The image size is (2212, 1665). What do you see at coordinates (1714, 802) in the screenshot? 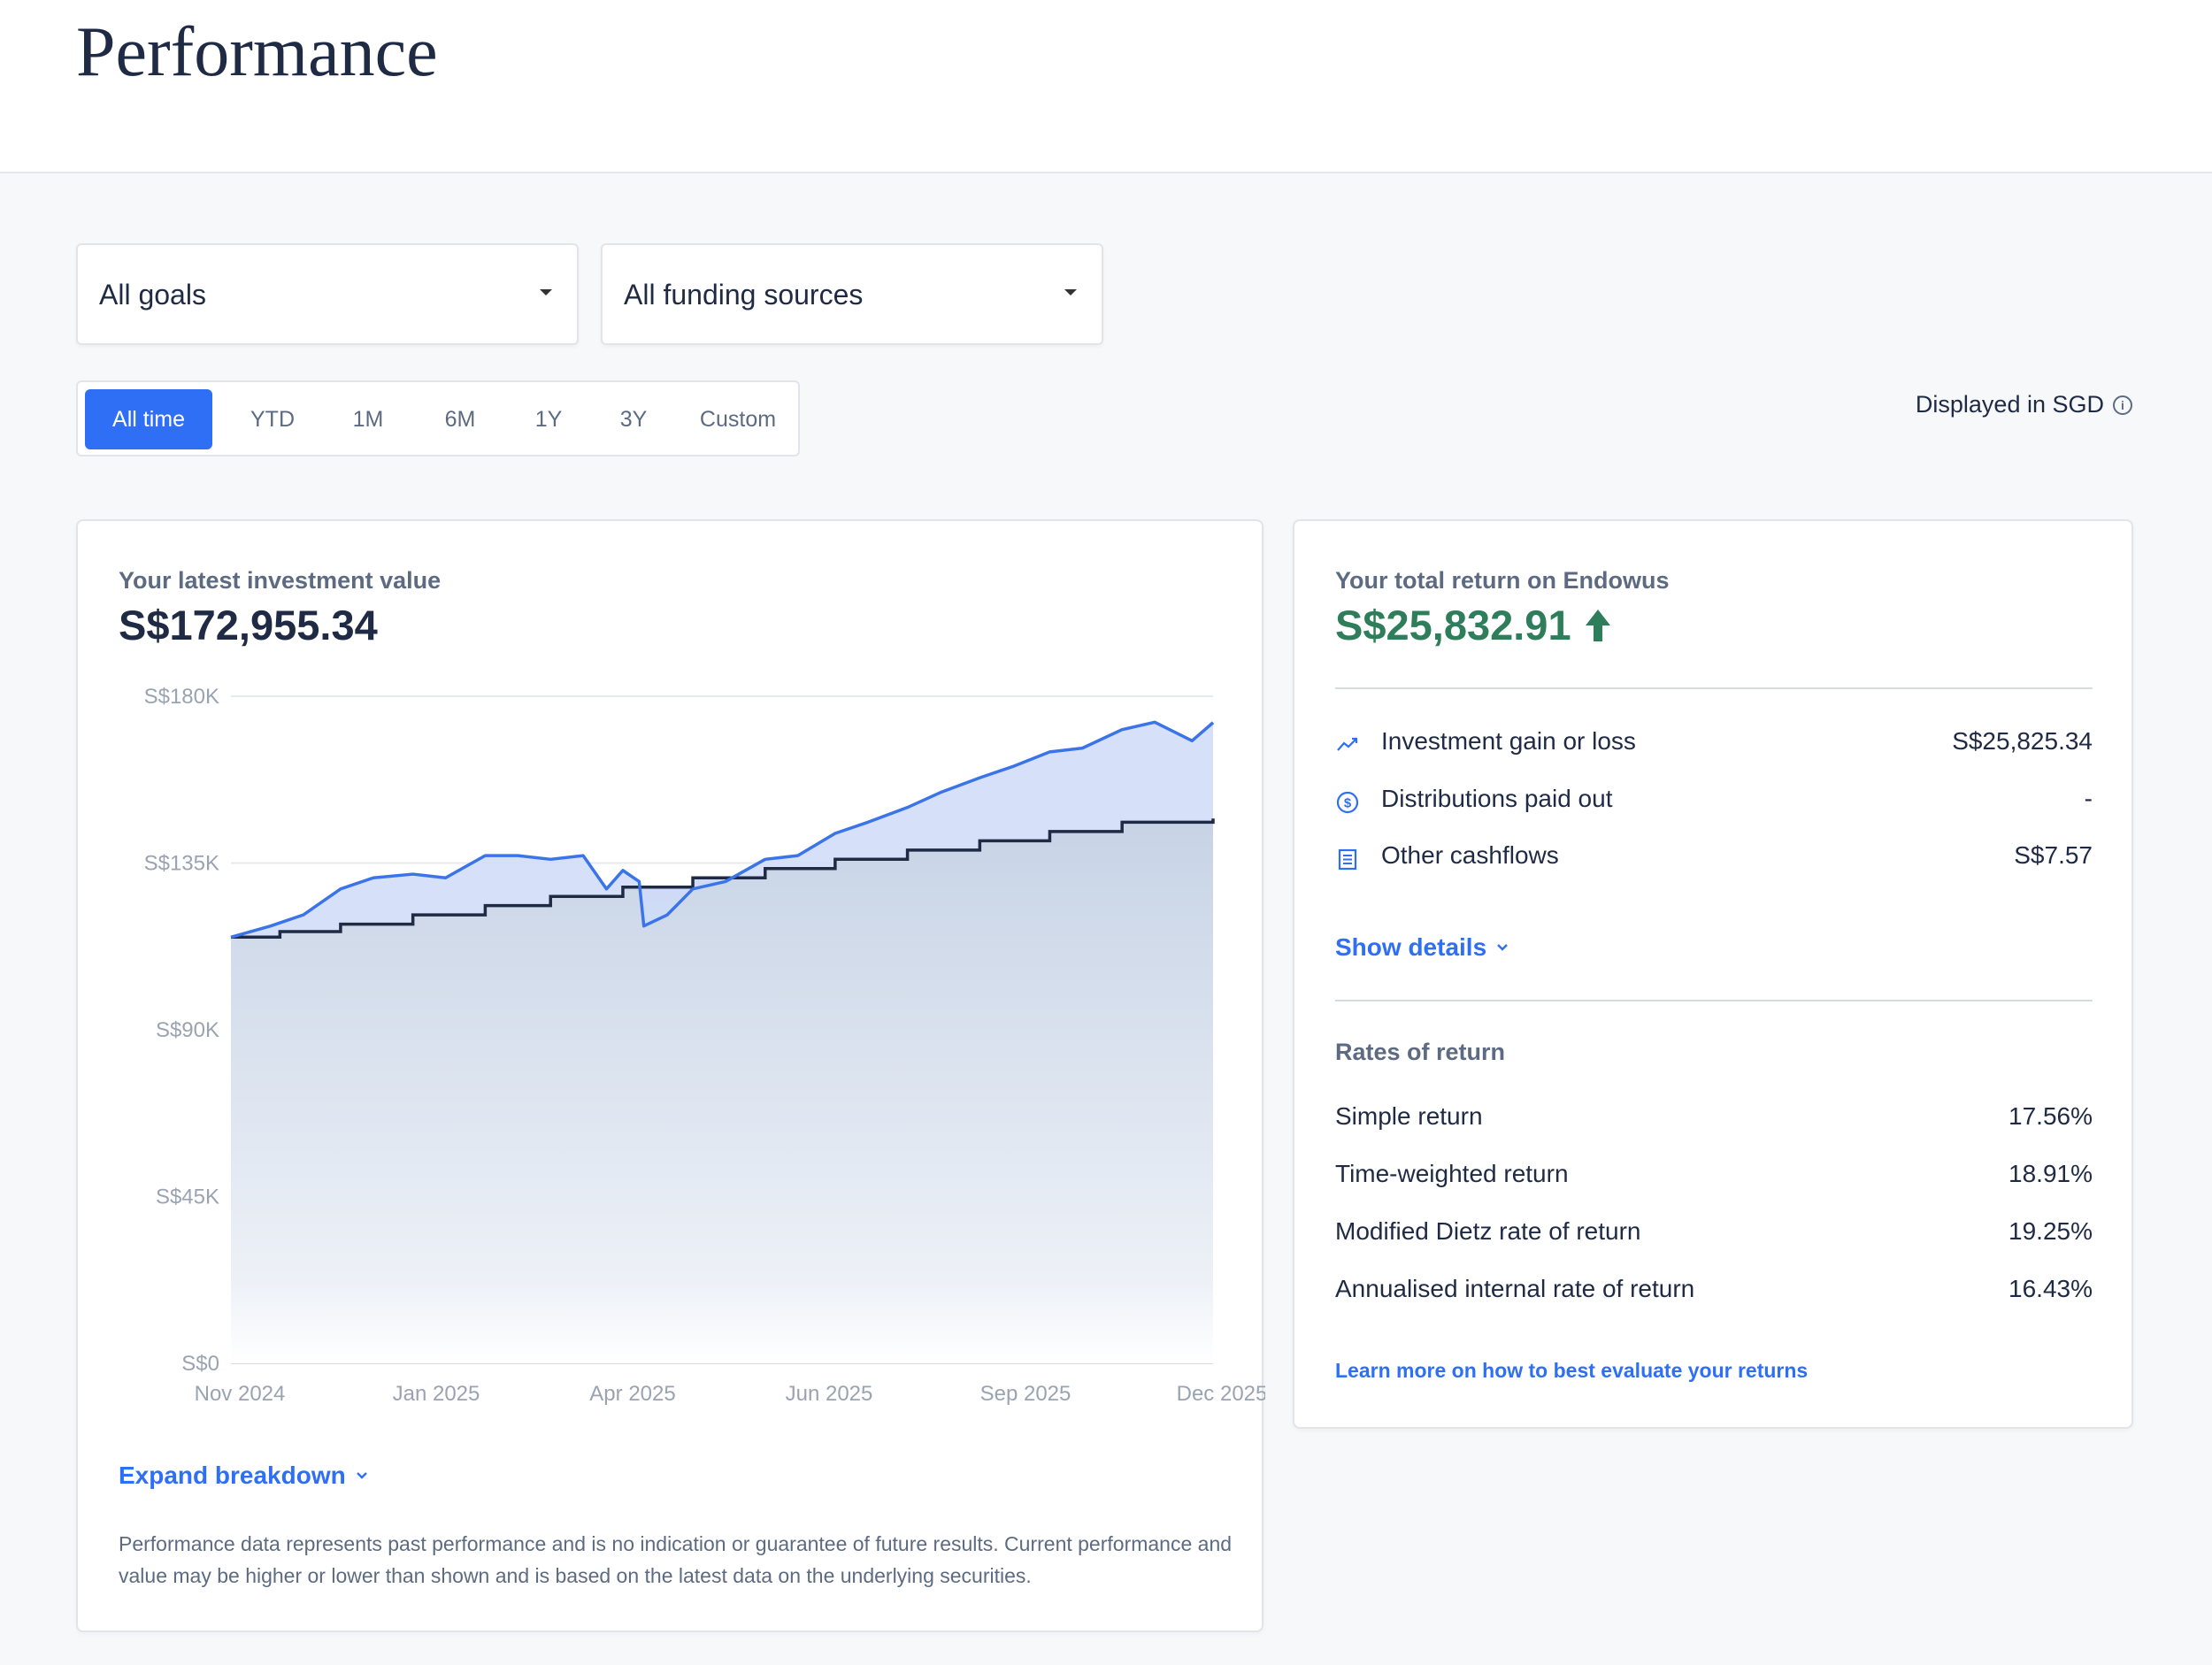
I see `distributions-row: $ Distributions paid out -` at bounding box center [1714, 802].